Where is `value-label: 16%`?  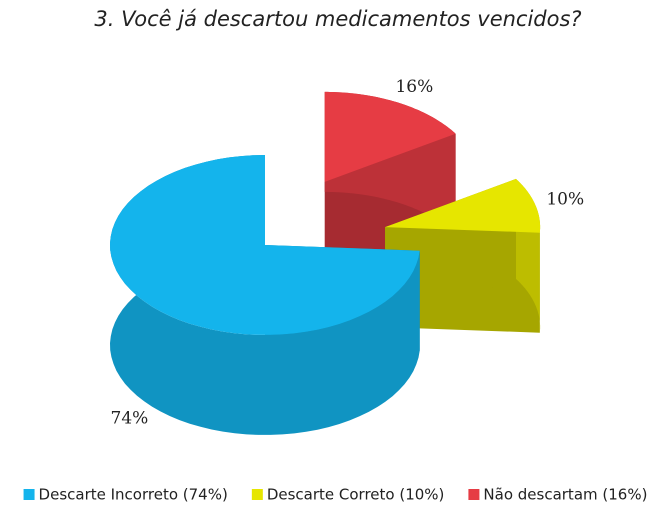
value-label: 16% is located at coordinates (414, 87).